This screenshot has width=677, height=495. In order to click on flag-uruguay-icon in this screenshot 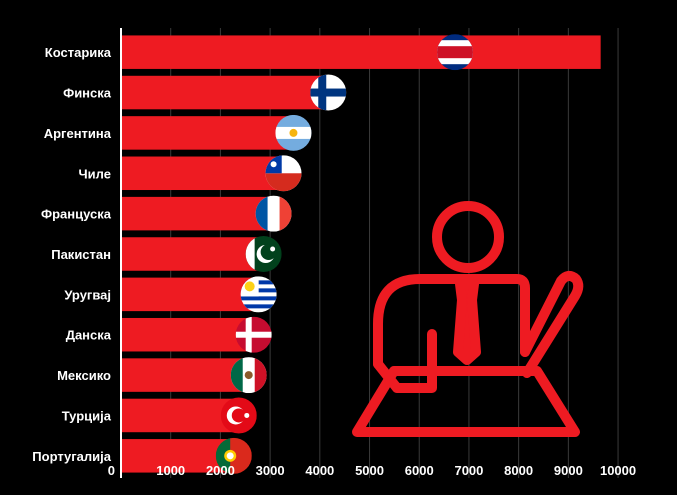, I will do `click(258, 294)`.